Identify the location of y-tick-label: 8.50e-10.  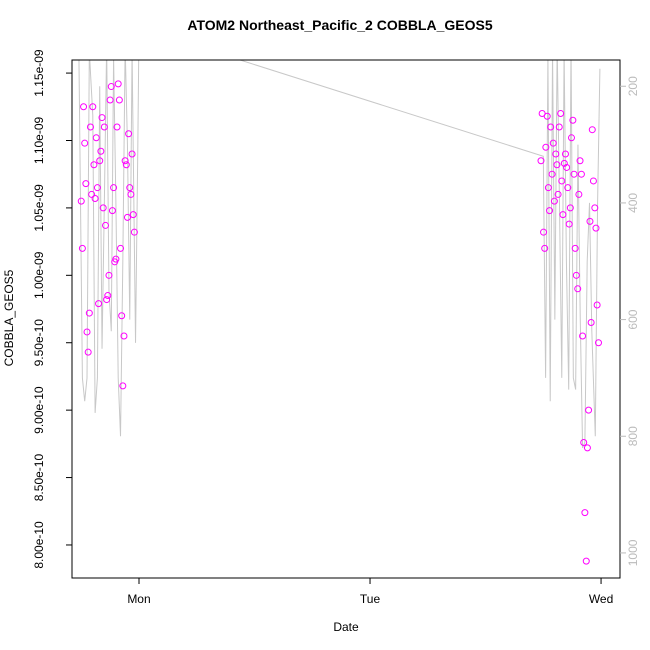
(39, 478).